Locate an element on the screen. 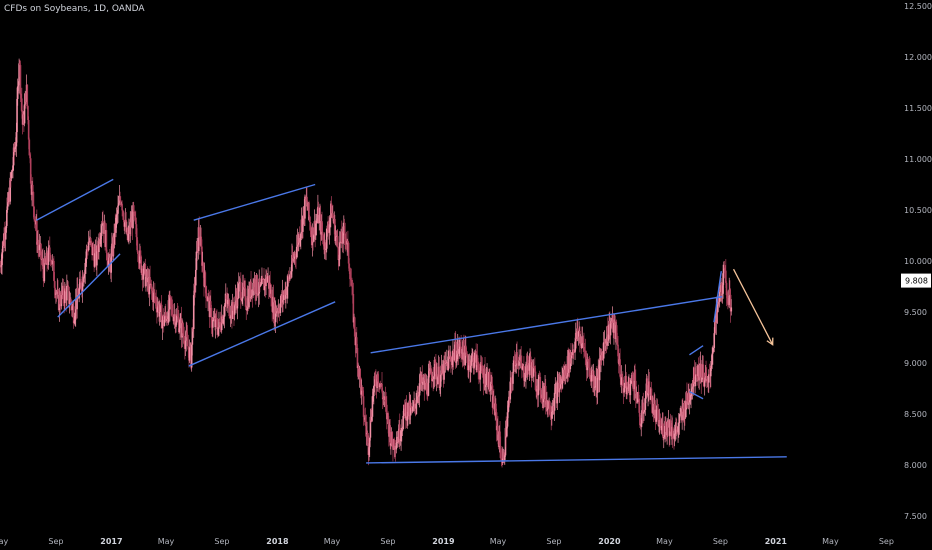 Image resolution: width=932 pixels, height=550 pixels. price-badge-label: 9.808 is located at coordinates (916, 281).